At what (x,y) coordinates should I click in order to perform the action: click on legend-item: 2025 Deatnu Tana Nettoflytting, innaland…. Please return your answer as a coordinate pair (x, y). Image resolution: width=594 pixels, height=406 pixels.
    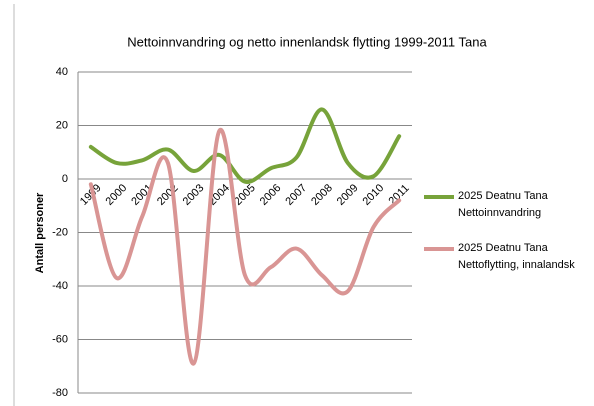
    Looking at the image, I should click on (504, 257).